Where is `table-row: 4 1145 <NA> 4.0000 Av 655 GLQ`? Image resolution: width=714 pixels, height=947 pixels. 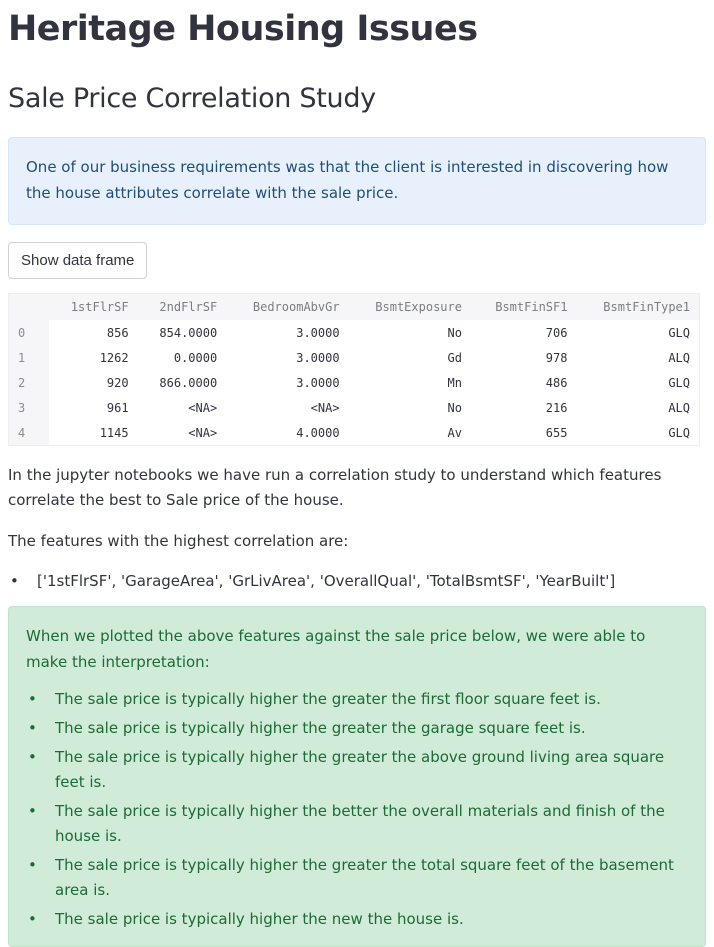
table-row: 4 1145 <NA> 4.0000 Av 655 GLQ is located at coordinates (354, 433).